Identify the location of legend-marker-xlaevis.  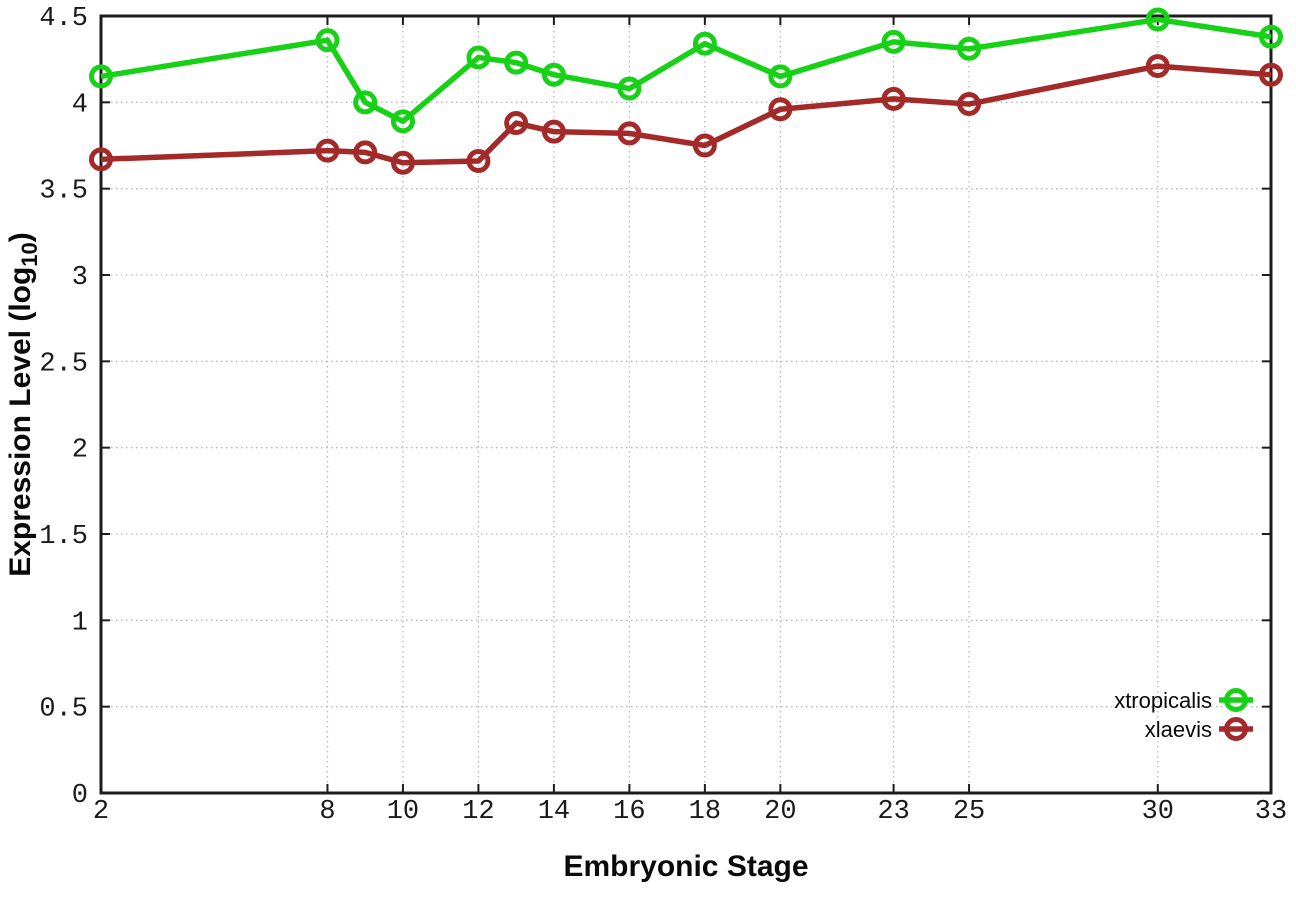
(1236, 729).